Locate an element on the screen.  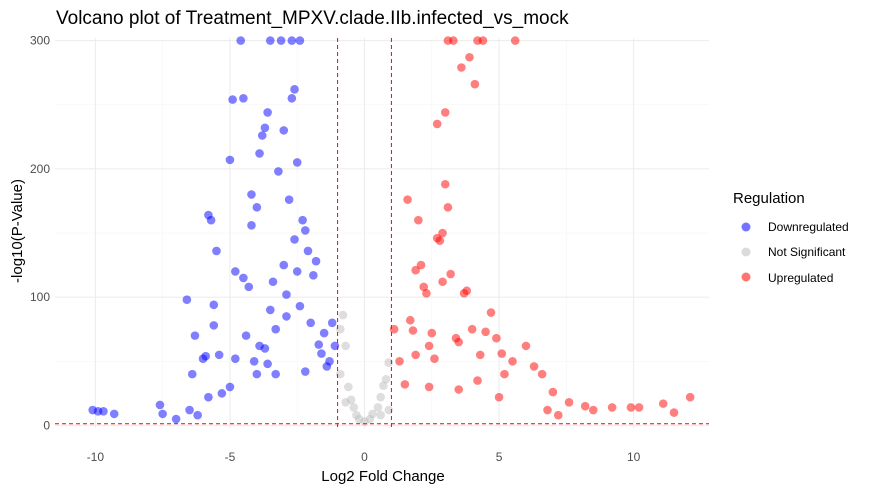
legend-title: Regulation is located at coordinates (769, 198).